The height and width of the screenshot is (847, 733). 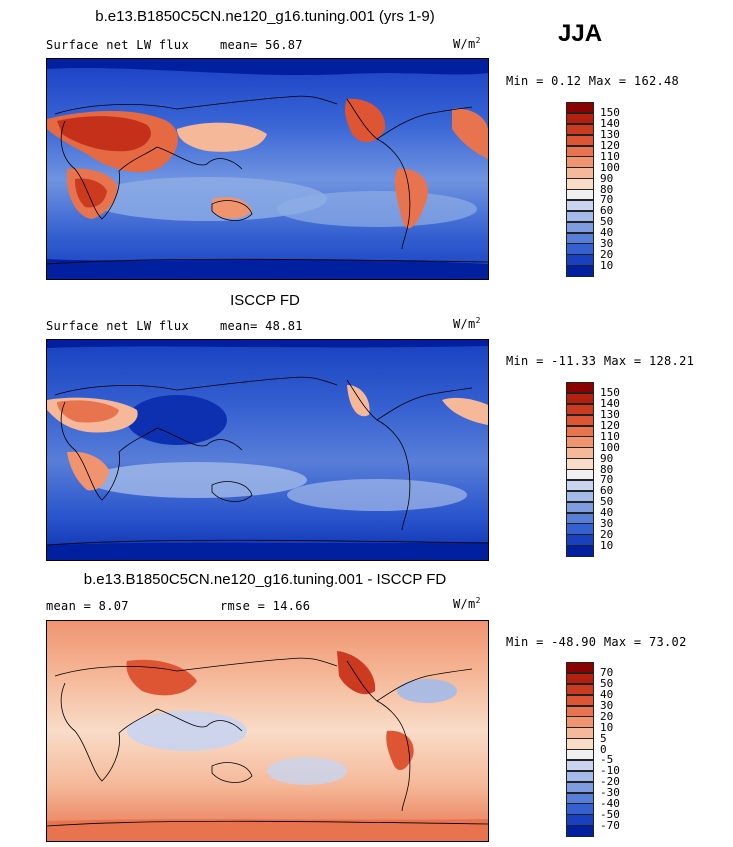 I want to click on panel-1-minmax: Min = 0.12 Max = 162.48, so click(x=593, y=81).